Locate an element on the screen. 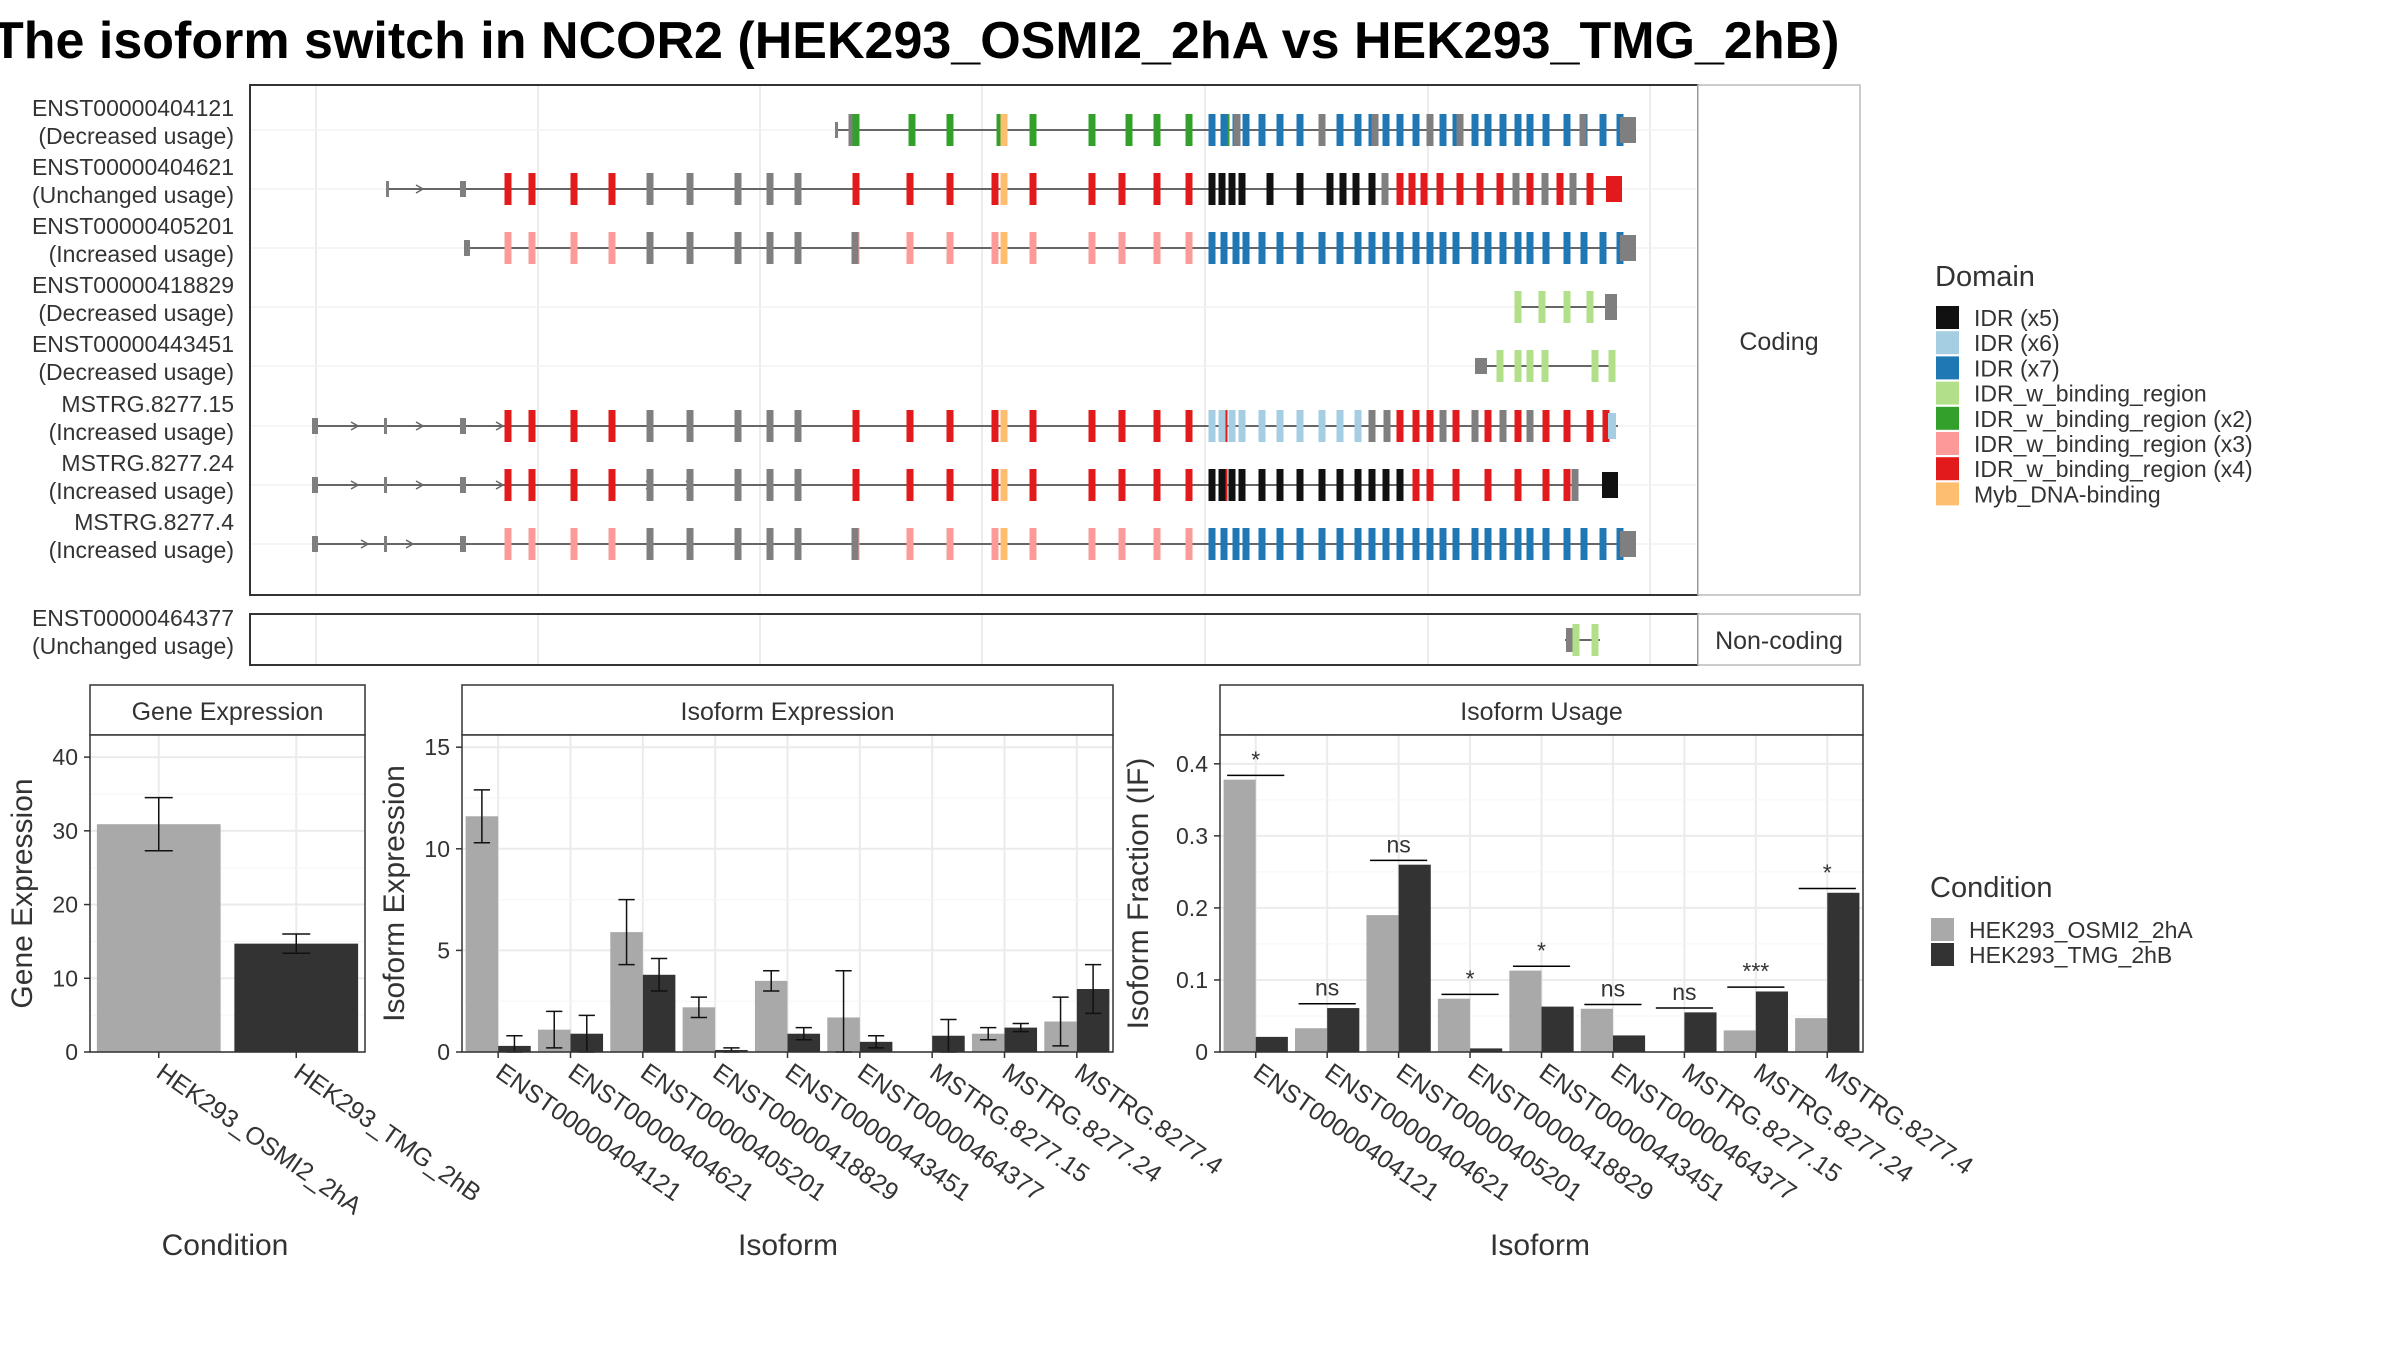 The height and width of the screenshot is (1350, 2400). y-tick-label: 40 is located at coordinates (65, 757).